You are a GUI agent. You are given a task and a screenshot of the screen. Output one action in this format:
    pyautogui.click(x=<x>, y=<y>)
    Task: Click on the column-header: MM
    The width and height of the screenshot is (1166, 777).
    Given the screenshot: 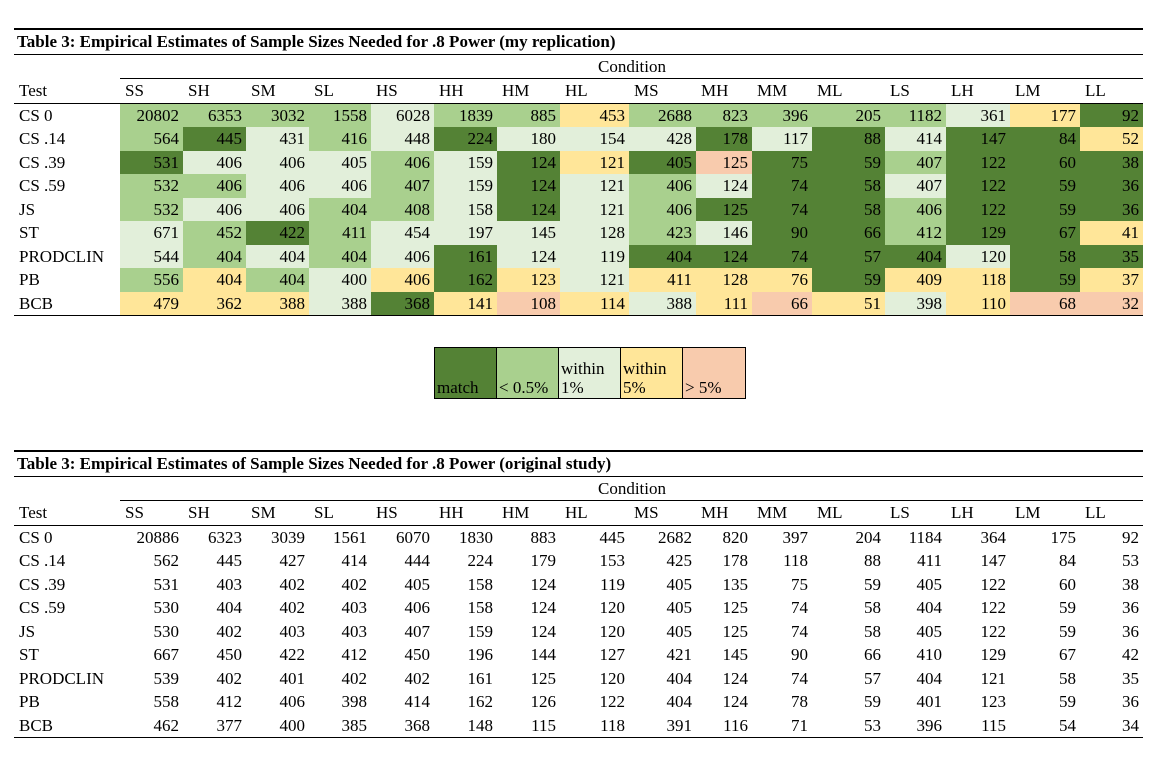 What is the action you would take?
    pyautogui.click(x=782, y=513)
    